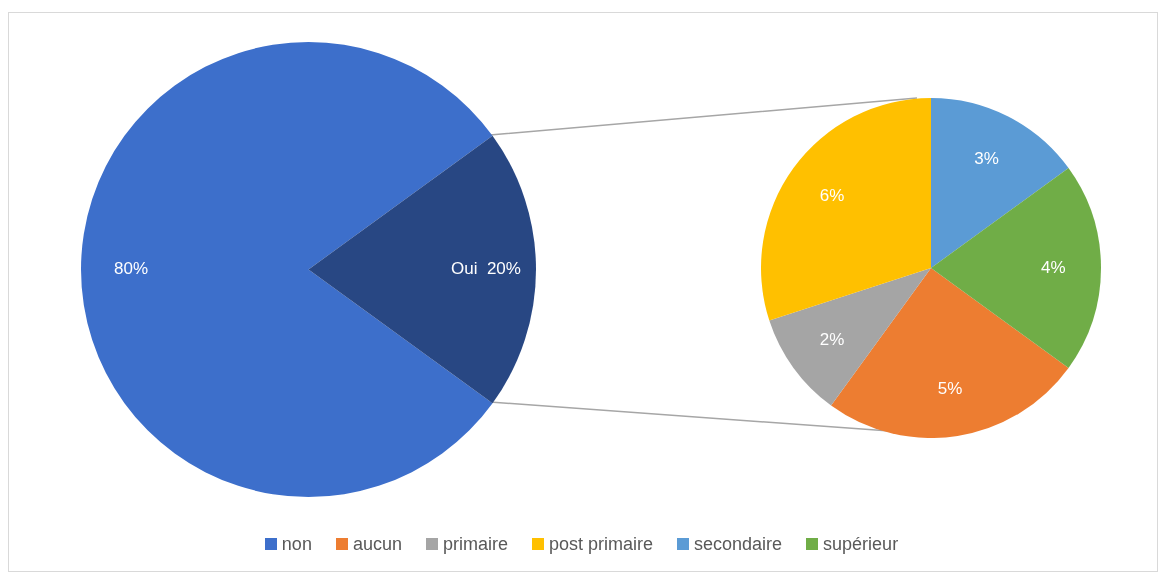  What do you see at coordinates (986, 158) in the screenshot?
I see `data-label: 3%` at bounding box center [986, 158].